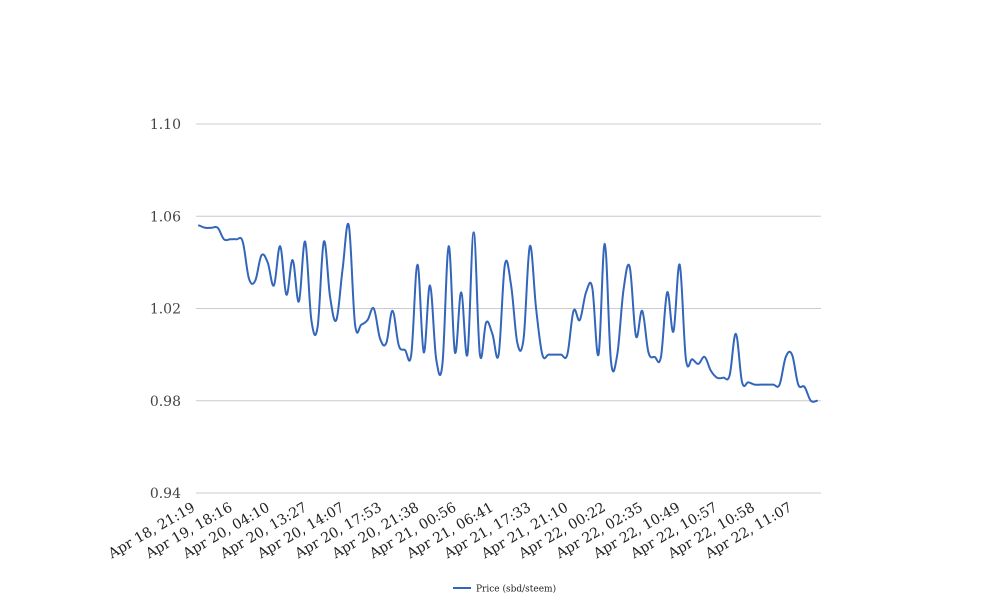  I want to click on y-axis-ticks: 0.94 0.98 1.02 1.06 1.10, so click(165, 309).